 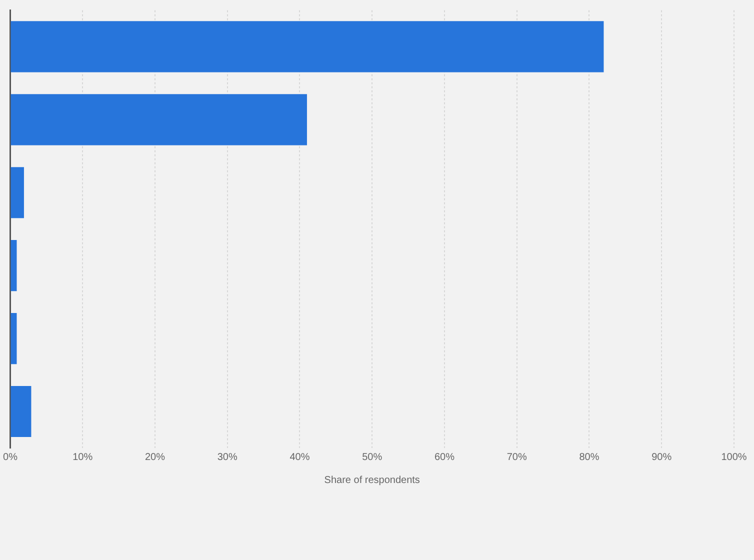 I want to click on x-tick-label: 0%, so click(x=10, y=457).